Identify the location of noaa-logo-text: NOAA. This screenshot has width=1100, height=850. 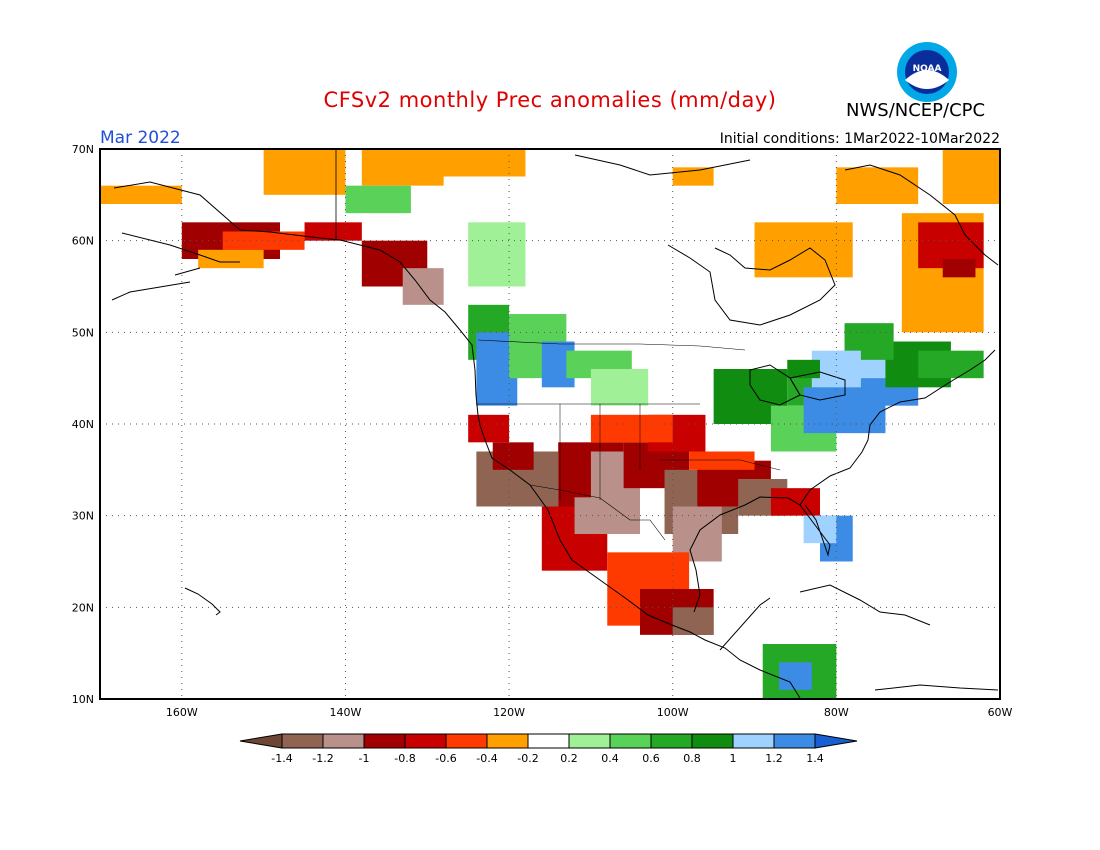
(927, 69).